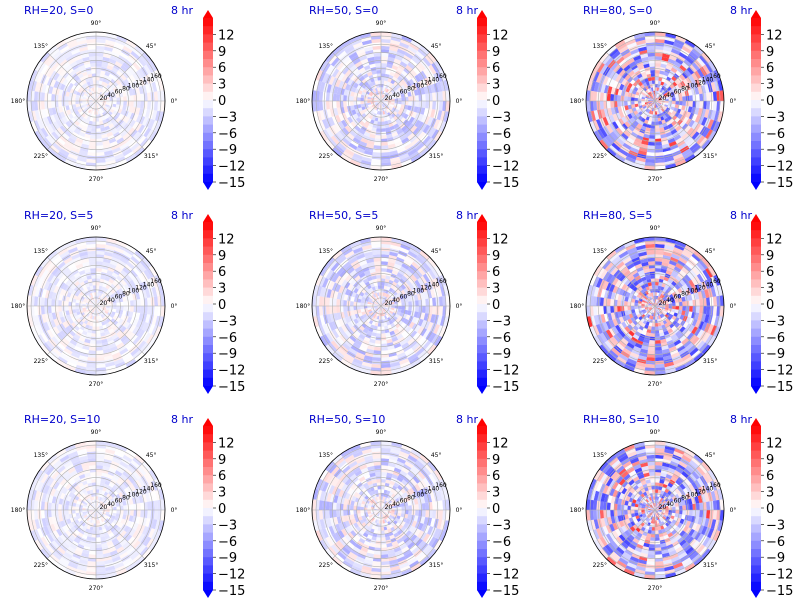 The width and height of the screenshot is (795, 616). I want to click on angle-tick-label: 270°, so click(381, 179).